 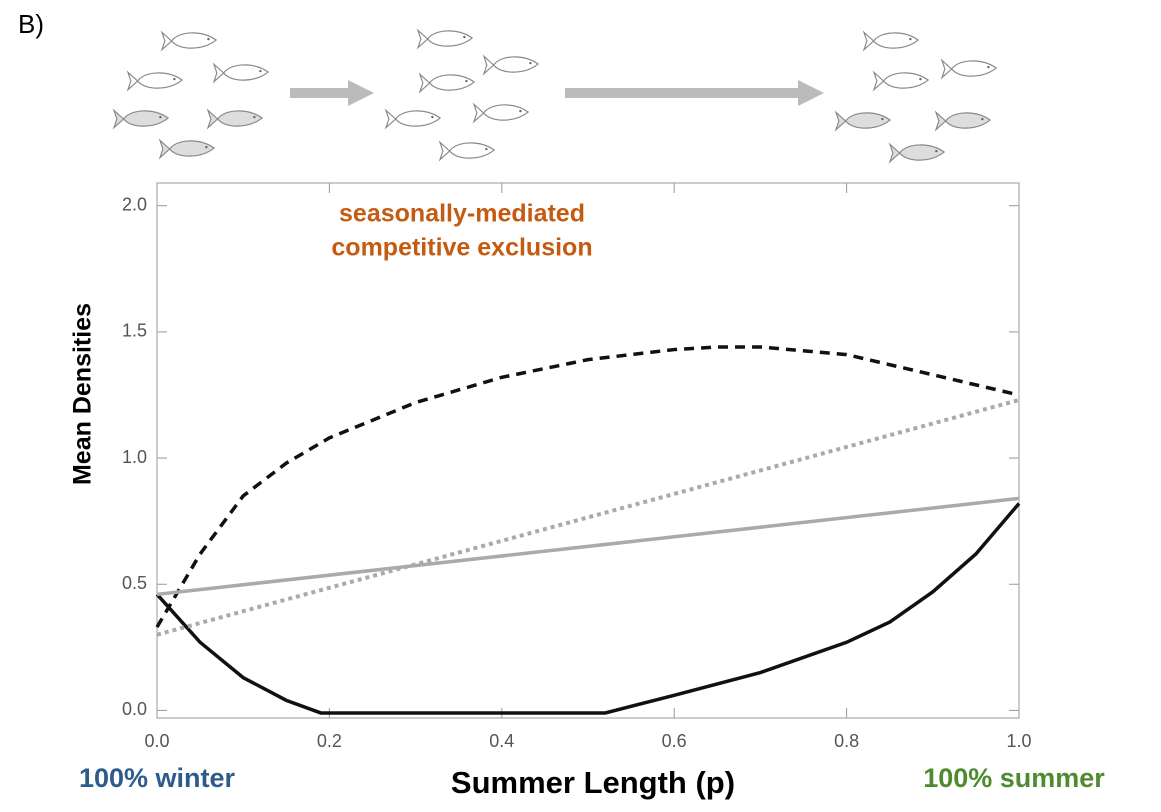 What do you see at coordinates (593, 782) in the screenshot?
I see `x-axis-label: Summer Length (p)` at bounding box center [593, 782].